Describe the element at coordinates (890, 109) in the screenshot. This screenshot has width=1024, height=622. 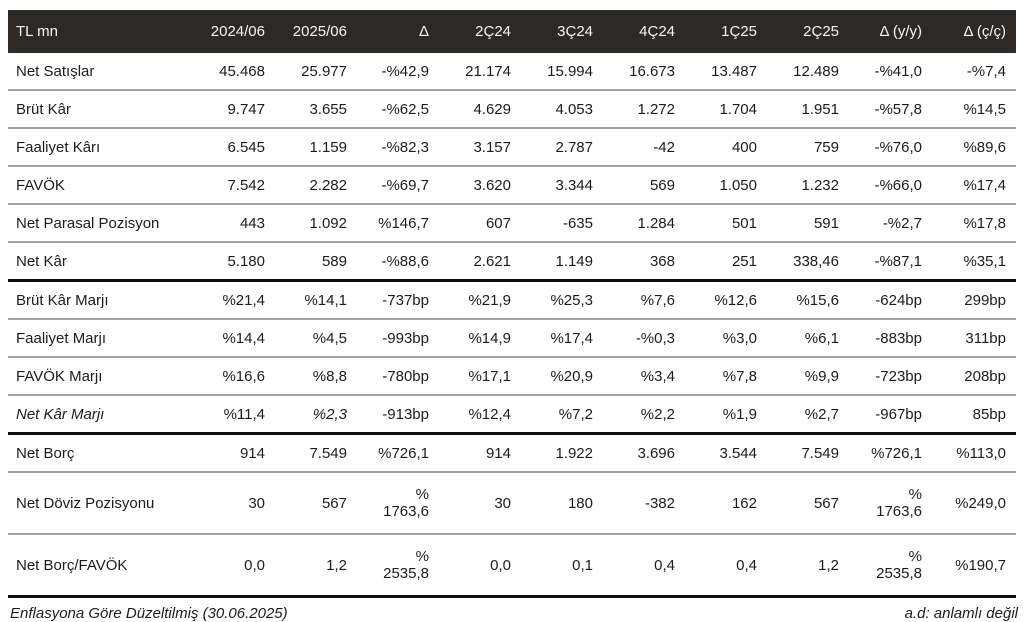
I see `cell: -%57,8` at that location.